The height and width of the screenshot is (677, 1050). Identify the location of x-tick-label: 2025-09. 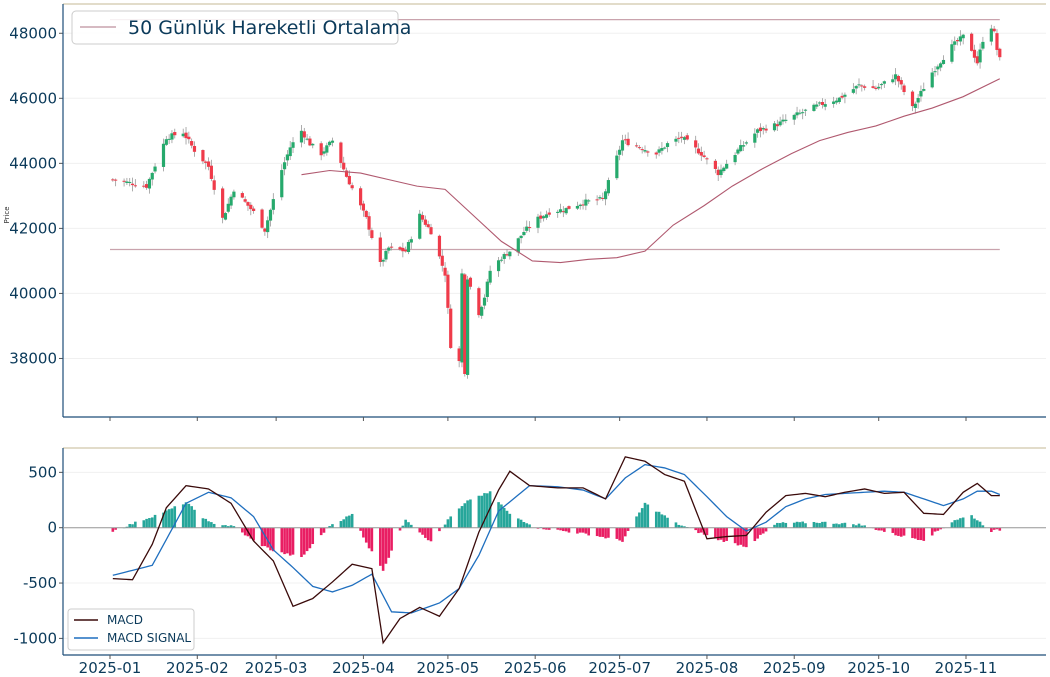
(794, 668).